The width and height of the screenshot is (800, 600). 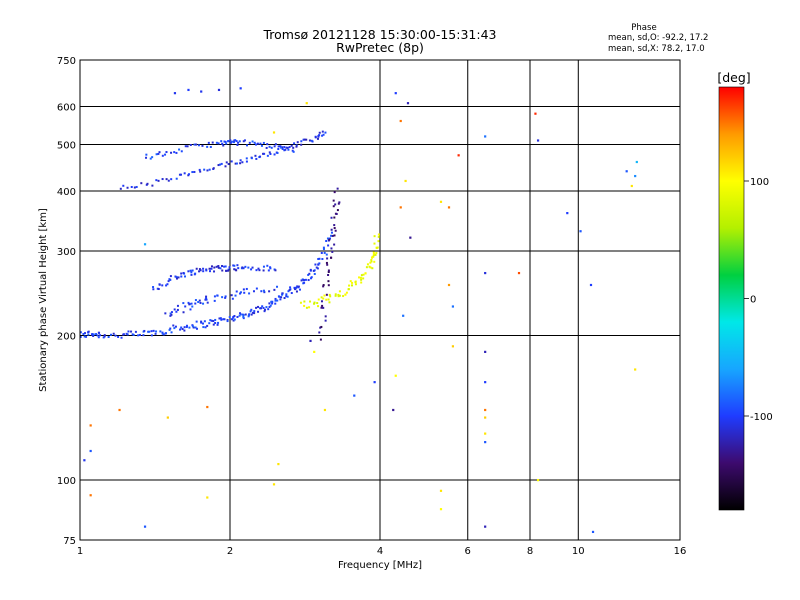 I want to click on chart-subtitle: RwPretec (8p), so click(x=380, y=47).